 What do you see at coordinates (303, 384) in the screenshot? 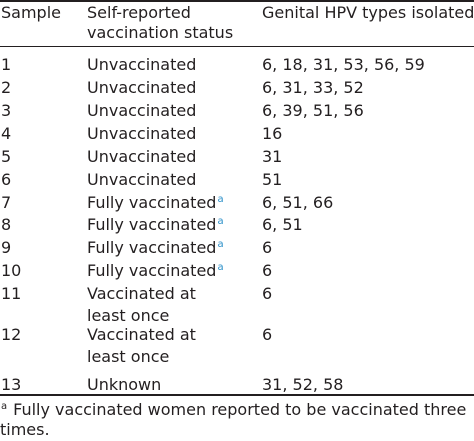
I see `table-row-types: 31, 52, 58` at bounding box center [303, 384].